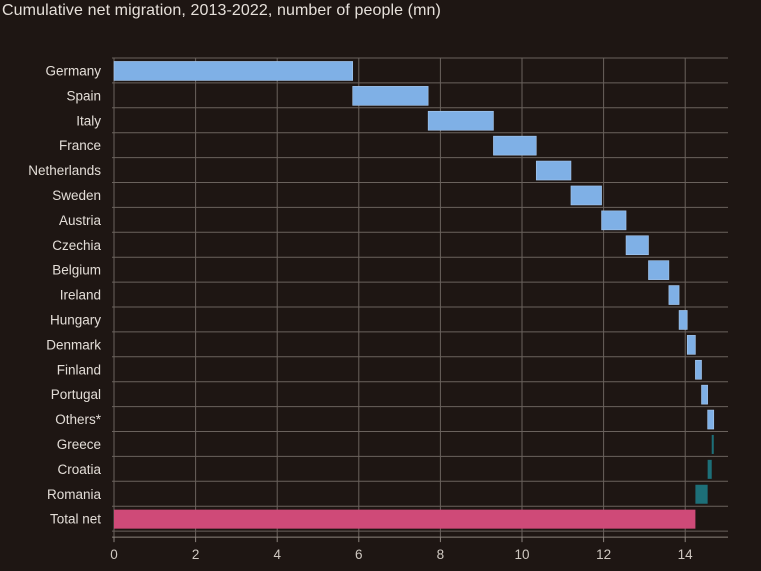 This screenshot has height=571, width=761. Describe the element at coordinates (704, 394) in the screenshot. I see `bar-portugal` at that location.